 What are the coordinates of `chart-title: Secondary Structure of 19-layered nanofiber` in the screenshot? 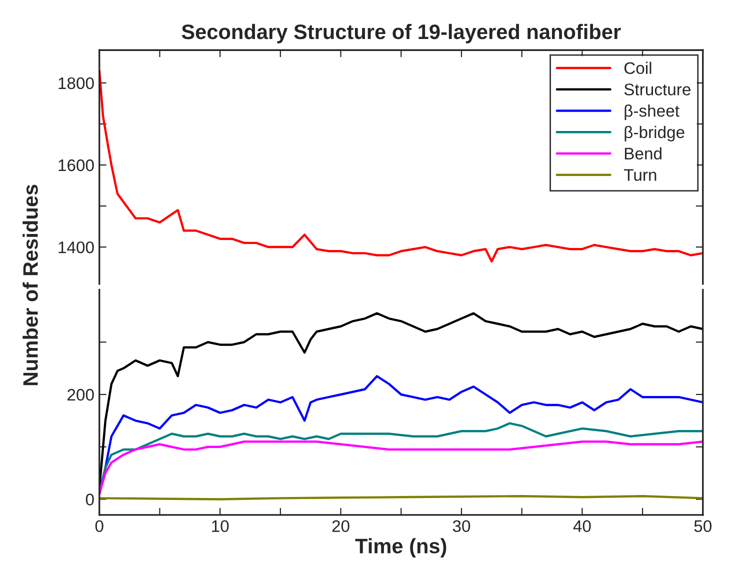 It's located at (401, 34).